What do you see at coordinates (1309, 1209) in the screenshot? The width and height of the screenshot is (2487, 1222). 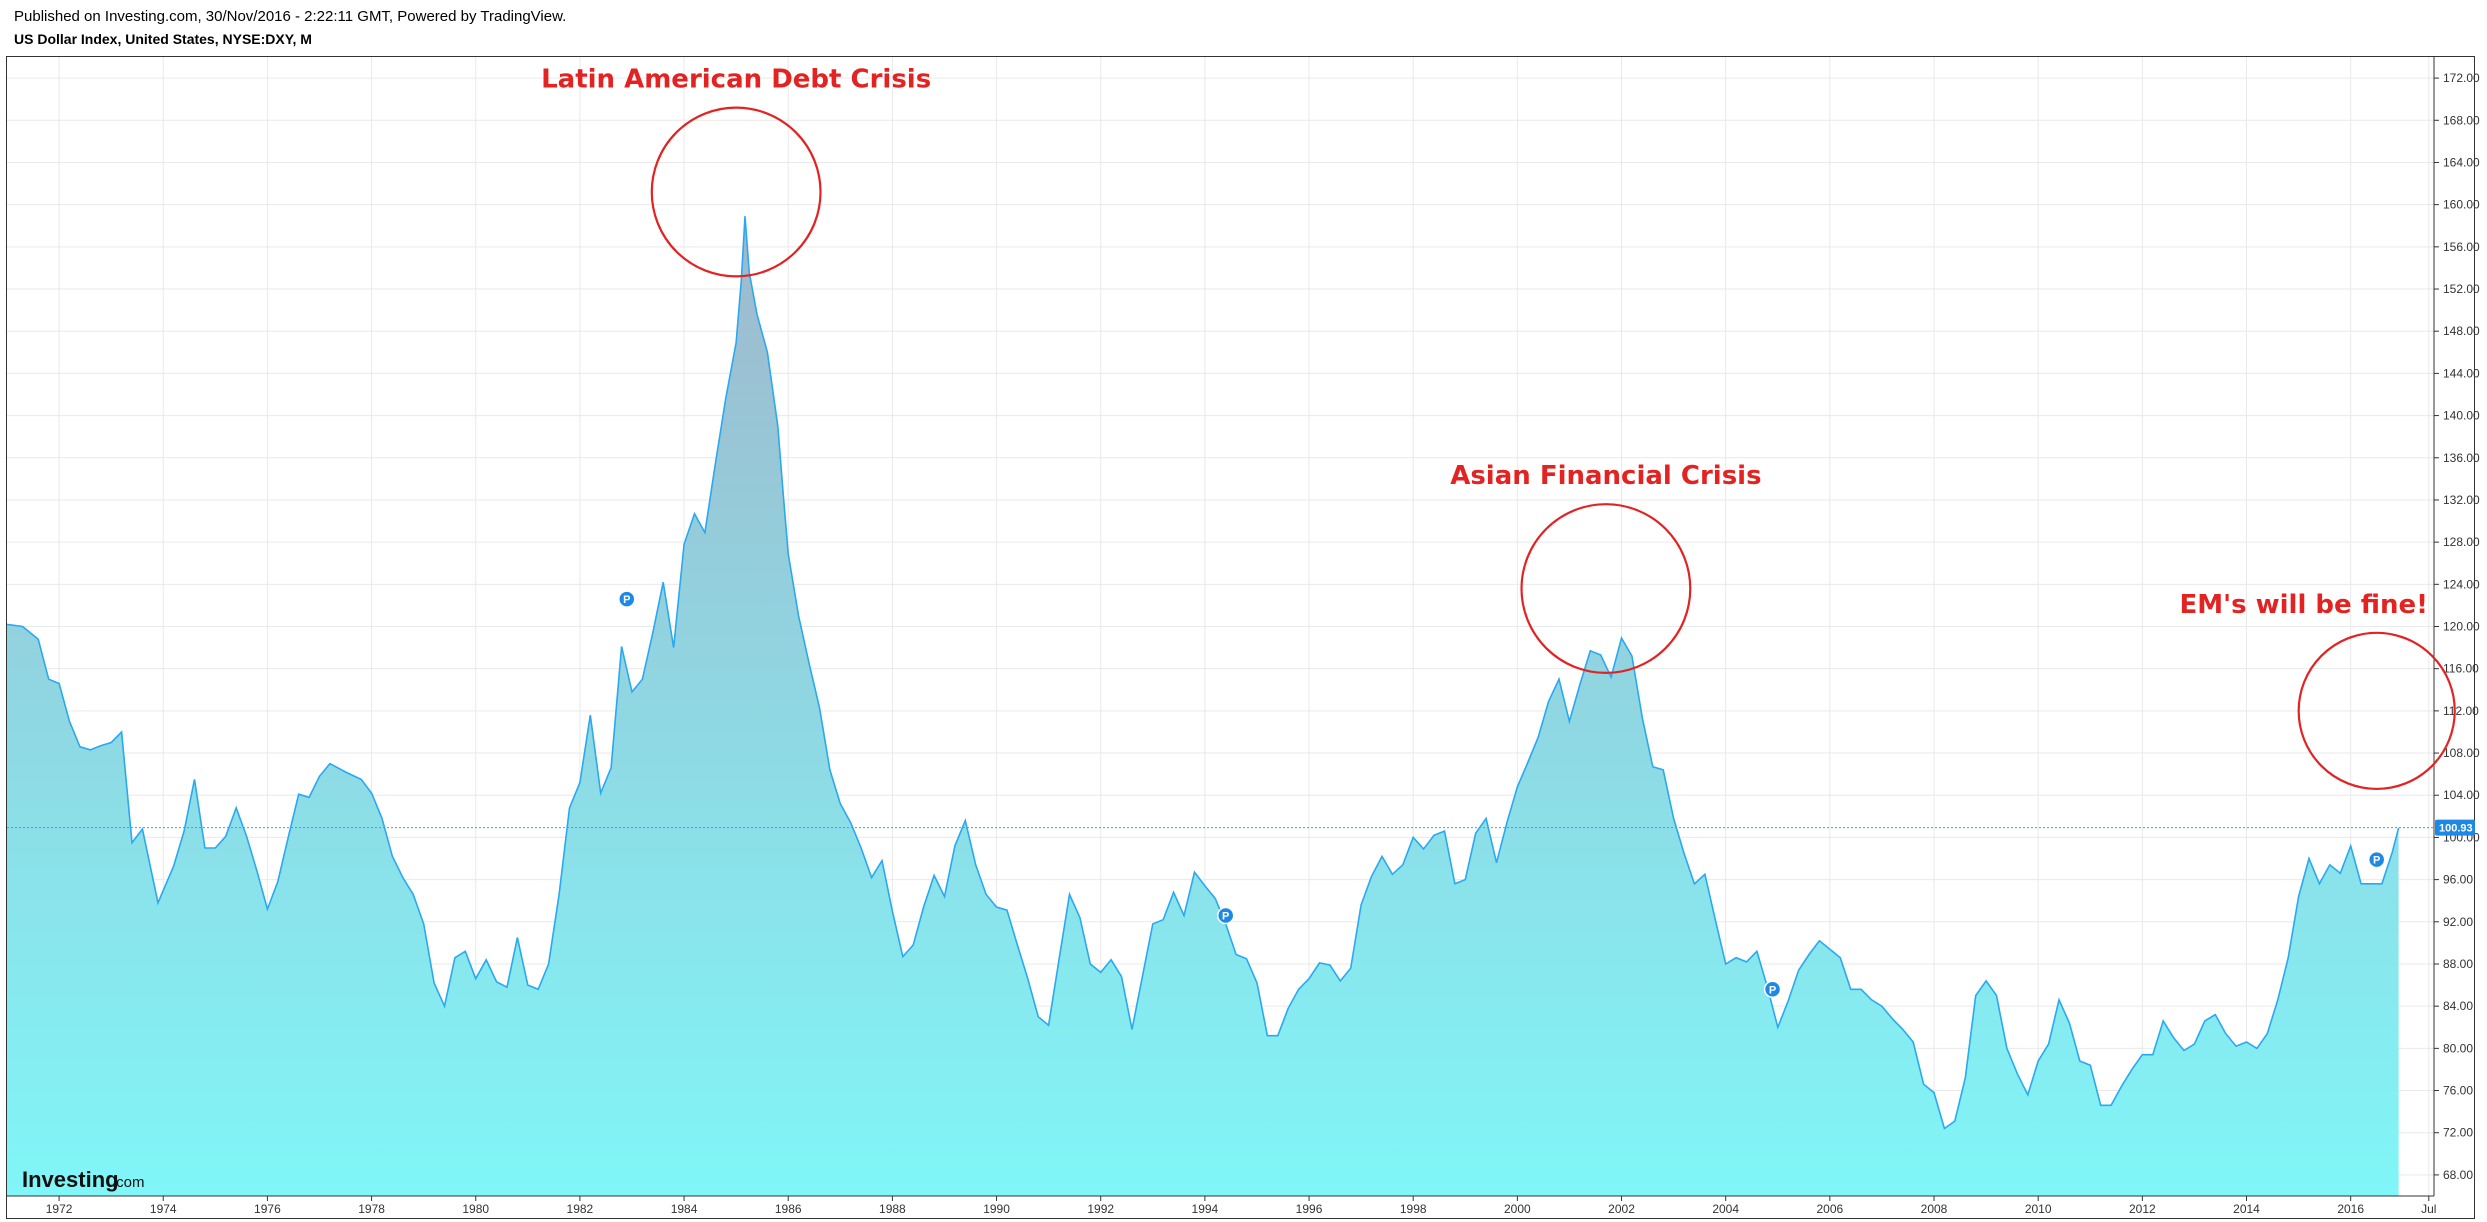 I see `time-tick-label: 1996` at bounding box center [1309, 1209].